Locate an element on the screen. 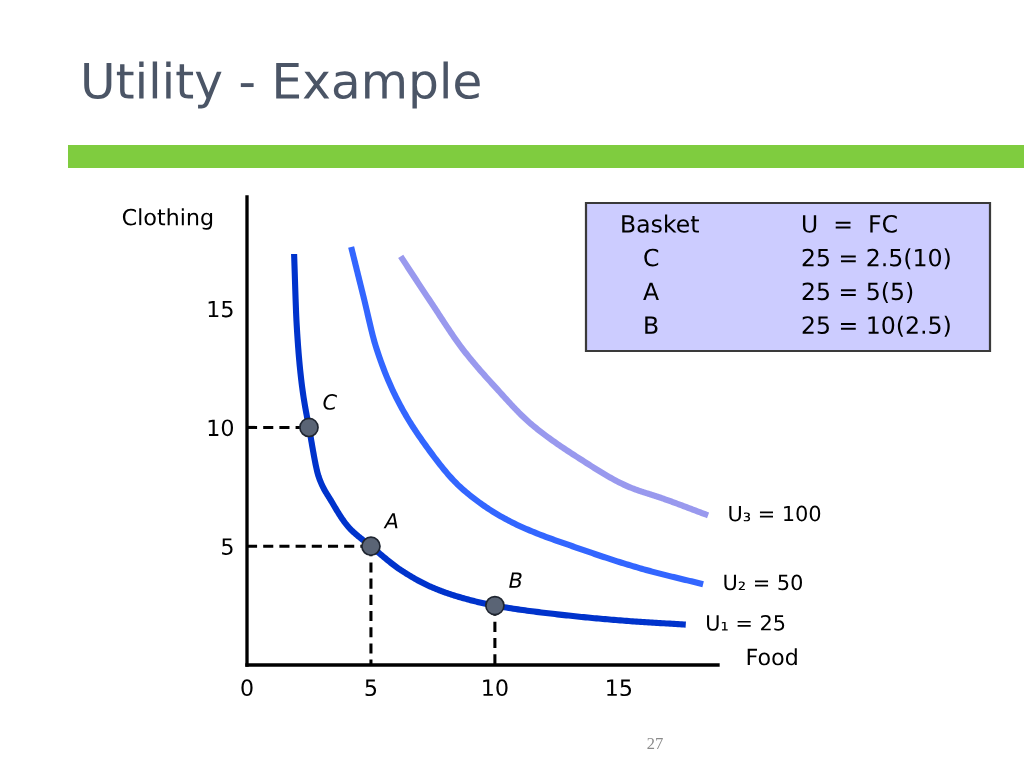  y-tick-label: 10 is located at coordinates (221, 428).